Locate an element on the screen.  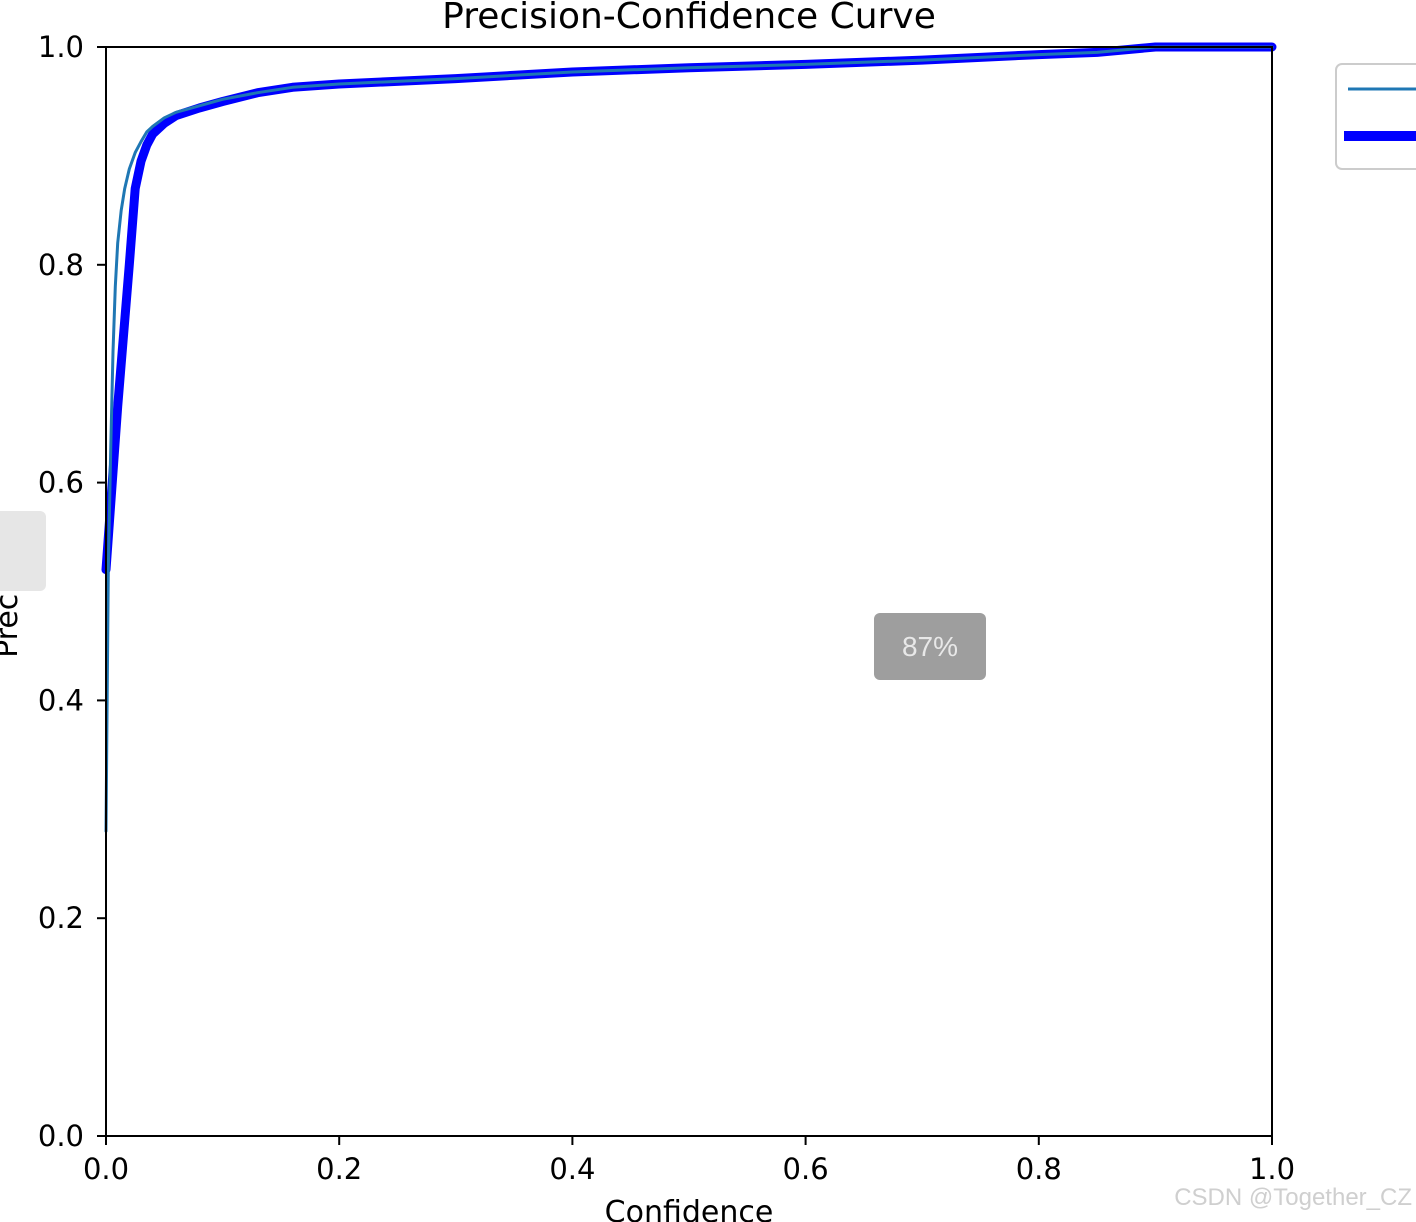
zoom-level-badge: 87% is located at coordinates (930, 646).